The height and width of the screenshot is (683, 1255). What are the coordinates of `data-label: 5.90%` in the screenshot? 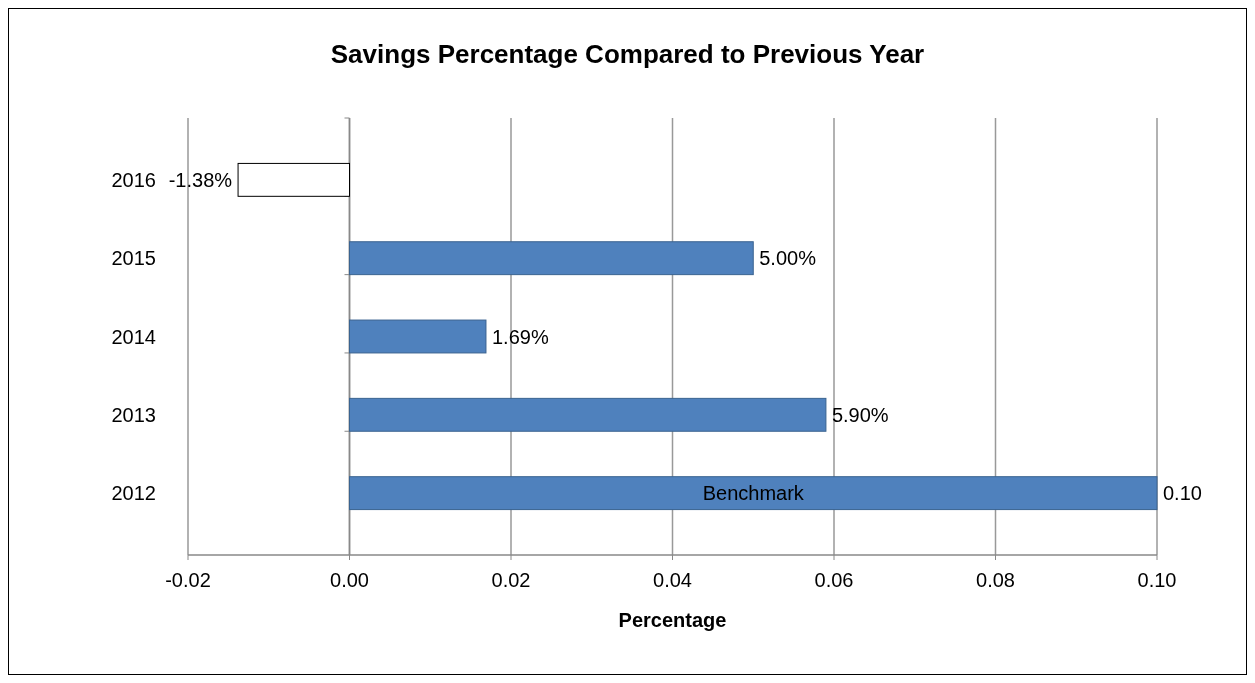 It's located at (860, 414).